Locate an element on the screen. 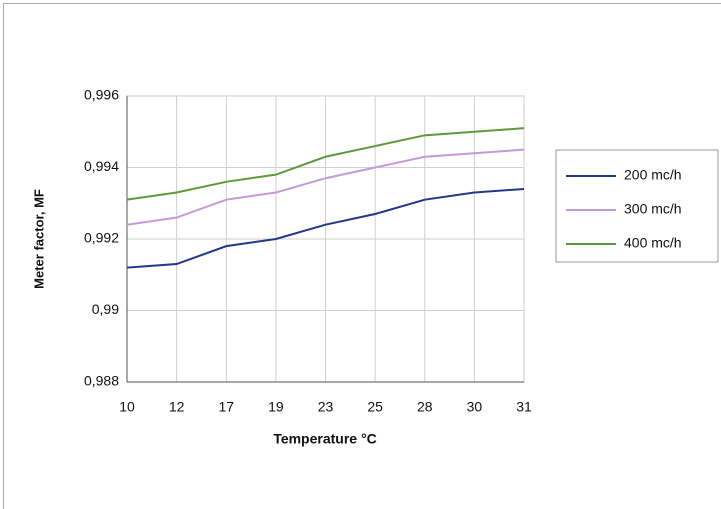  legend-label: 400 mc/h is located at coordinates (653, 243).